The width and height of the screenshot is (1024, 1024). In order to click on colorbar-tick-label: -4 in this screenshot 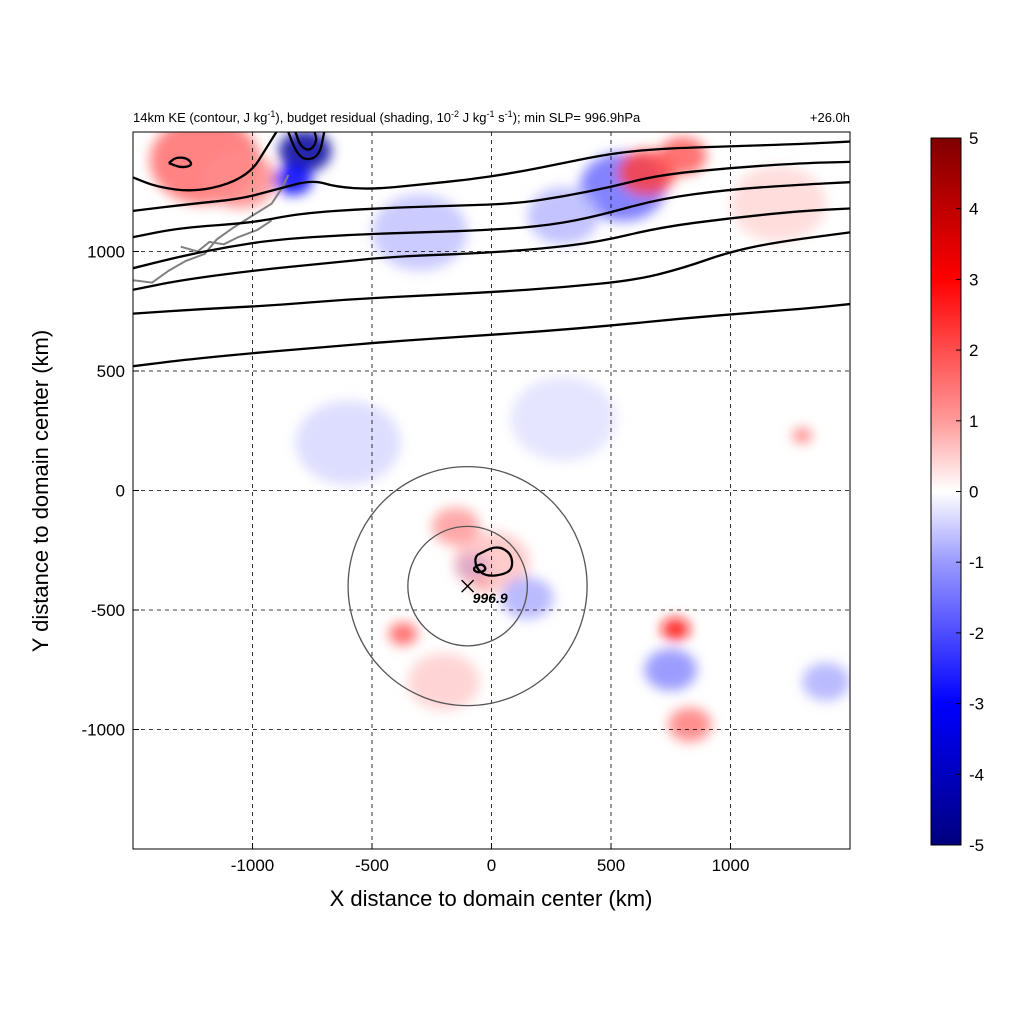, I will do `click(976, 774)`.